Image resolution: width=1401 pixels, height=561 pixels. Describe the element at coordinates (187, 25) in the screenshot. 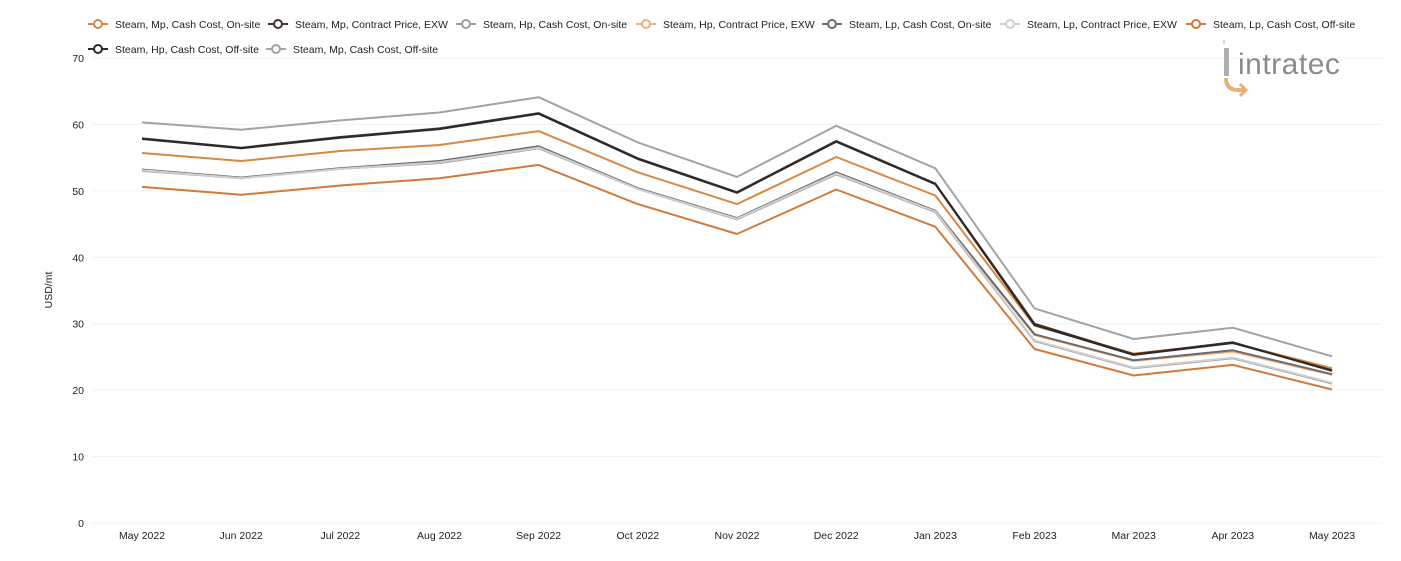

I see `legend-label: Steam, Mp, Cash Cost, On-site` at that location.